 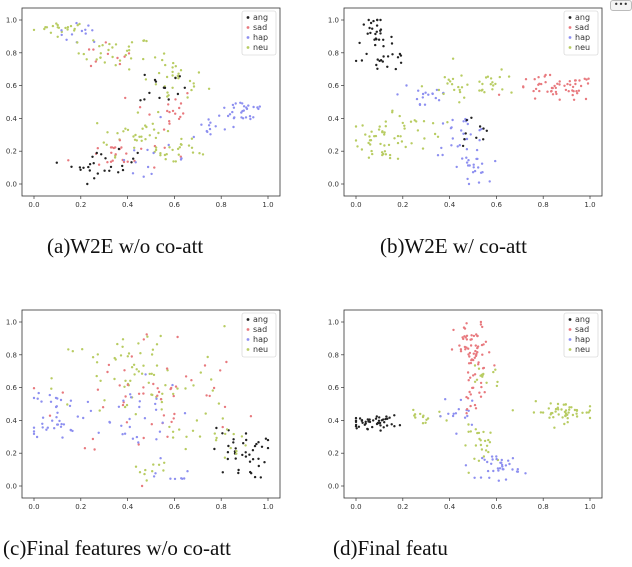 What do you see at coordinates (260, 47) in the screenshot?
I see `legend-label-neu: neu` at bounding box center [260, 47].